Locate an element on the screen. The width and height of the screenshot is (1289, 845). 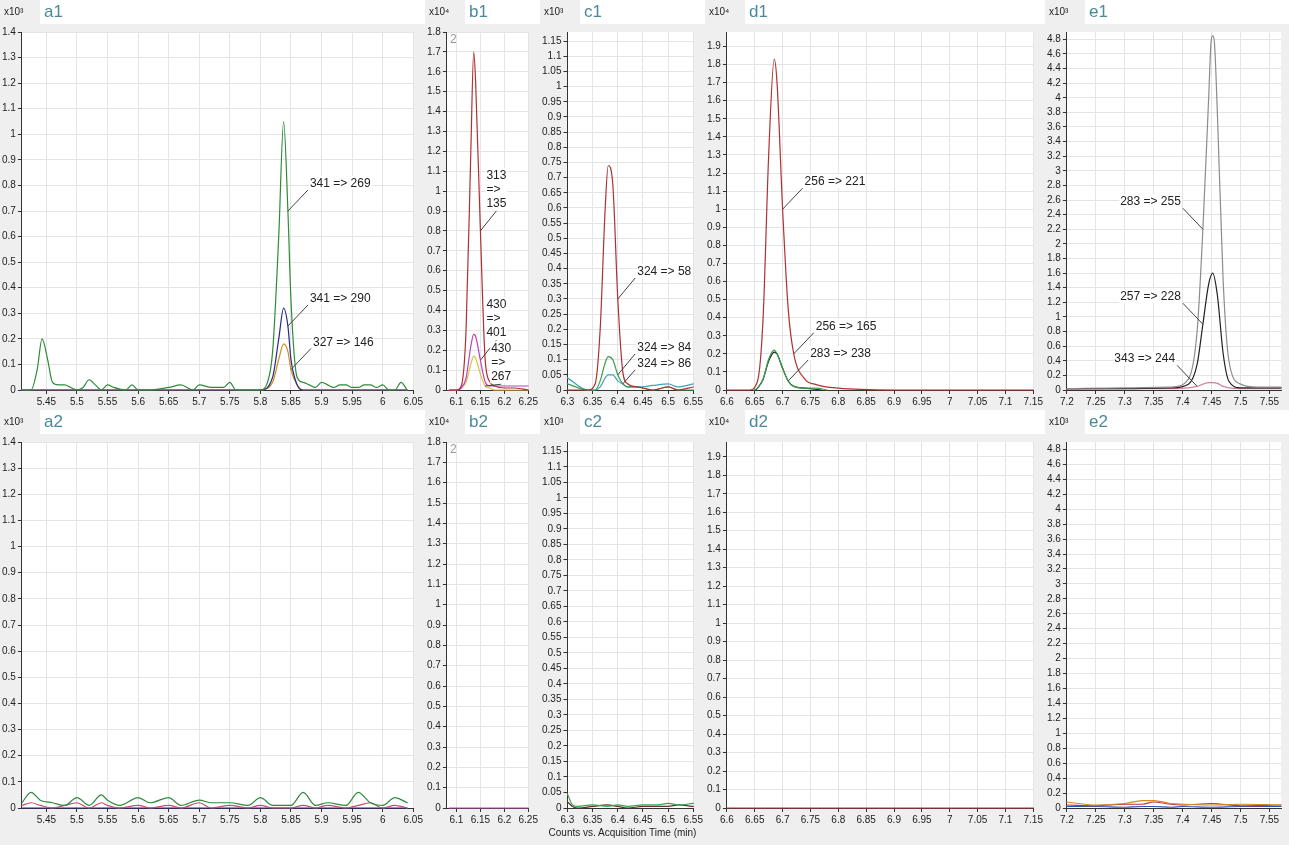
chart-title: a1 is located at coordinates (232, 12).